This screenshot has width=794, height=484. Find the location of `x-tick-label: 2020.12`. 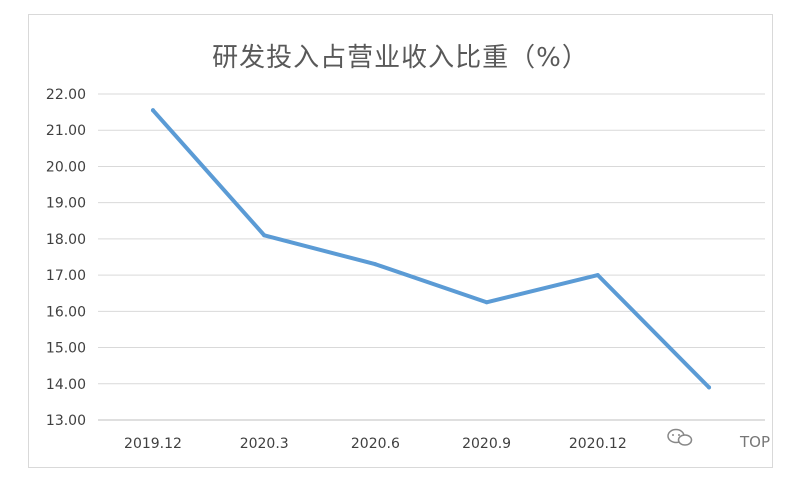

x-tick-label: 2020.12 is located at coordinates (598, 444).